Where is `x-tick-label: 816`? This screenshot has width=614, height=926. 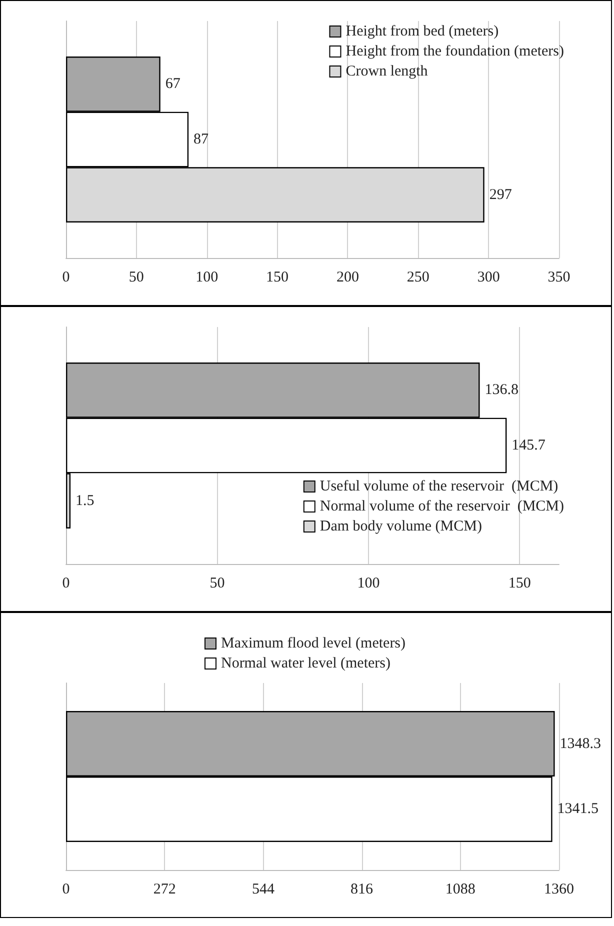
x-tick-label: 816 is located at coordinates (362, 890).